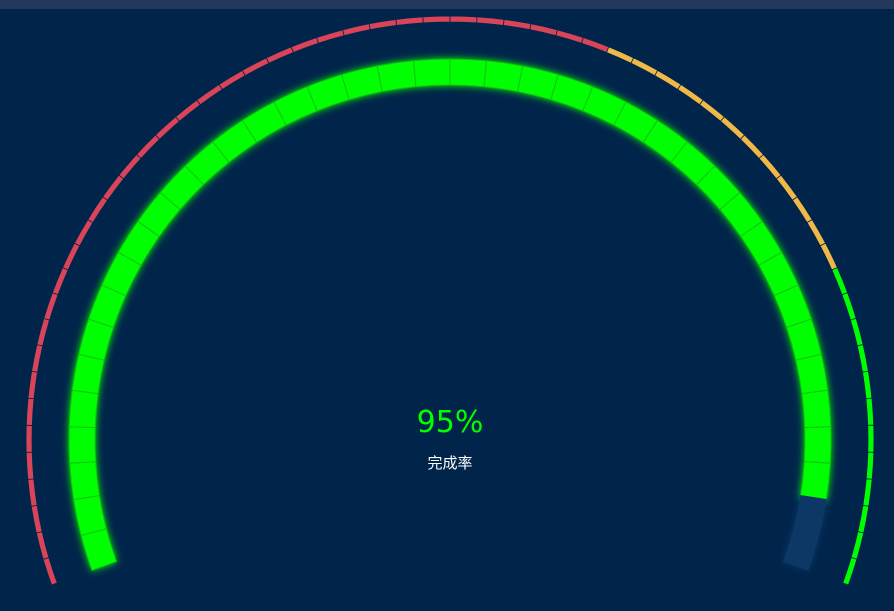 The height and width of the screenshot is (611, 894). What do you see at coordinates (450, 422) in the screenshot?
I see `gauge-value: 95%` at bounding box center [450, 422].